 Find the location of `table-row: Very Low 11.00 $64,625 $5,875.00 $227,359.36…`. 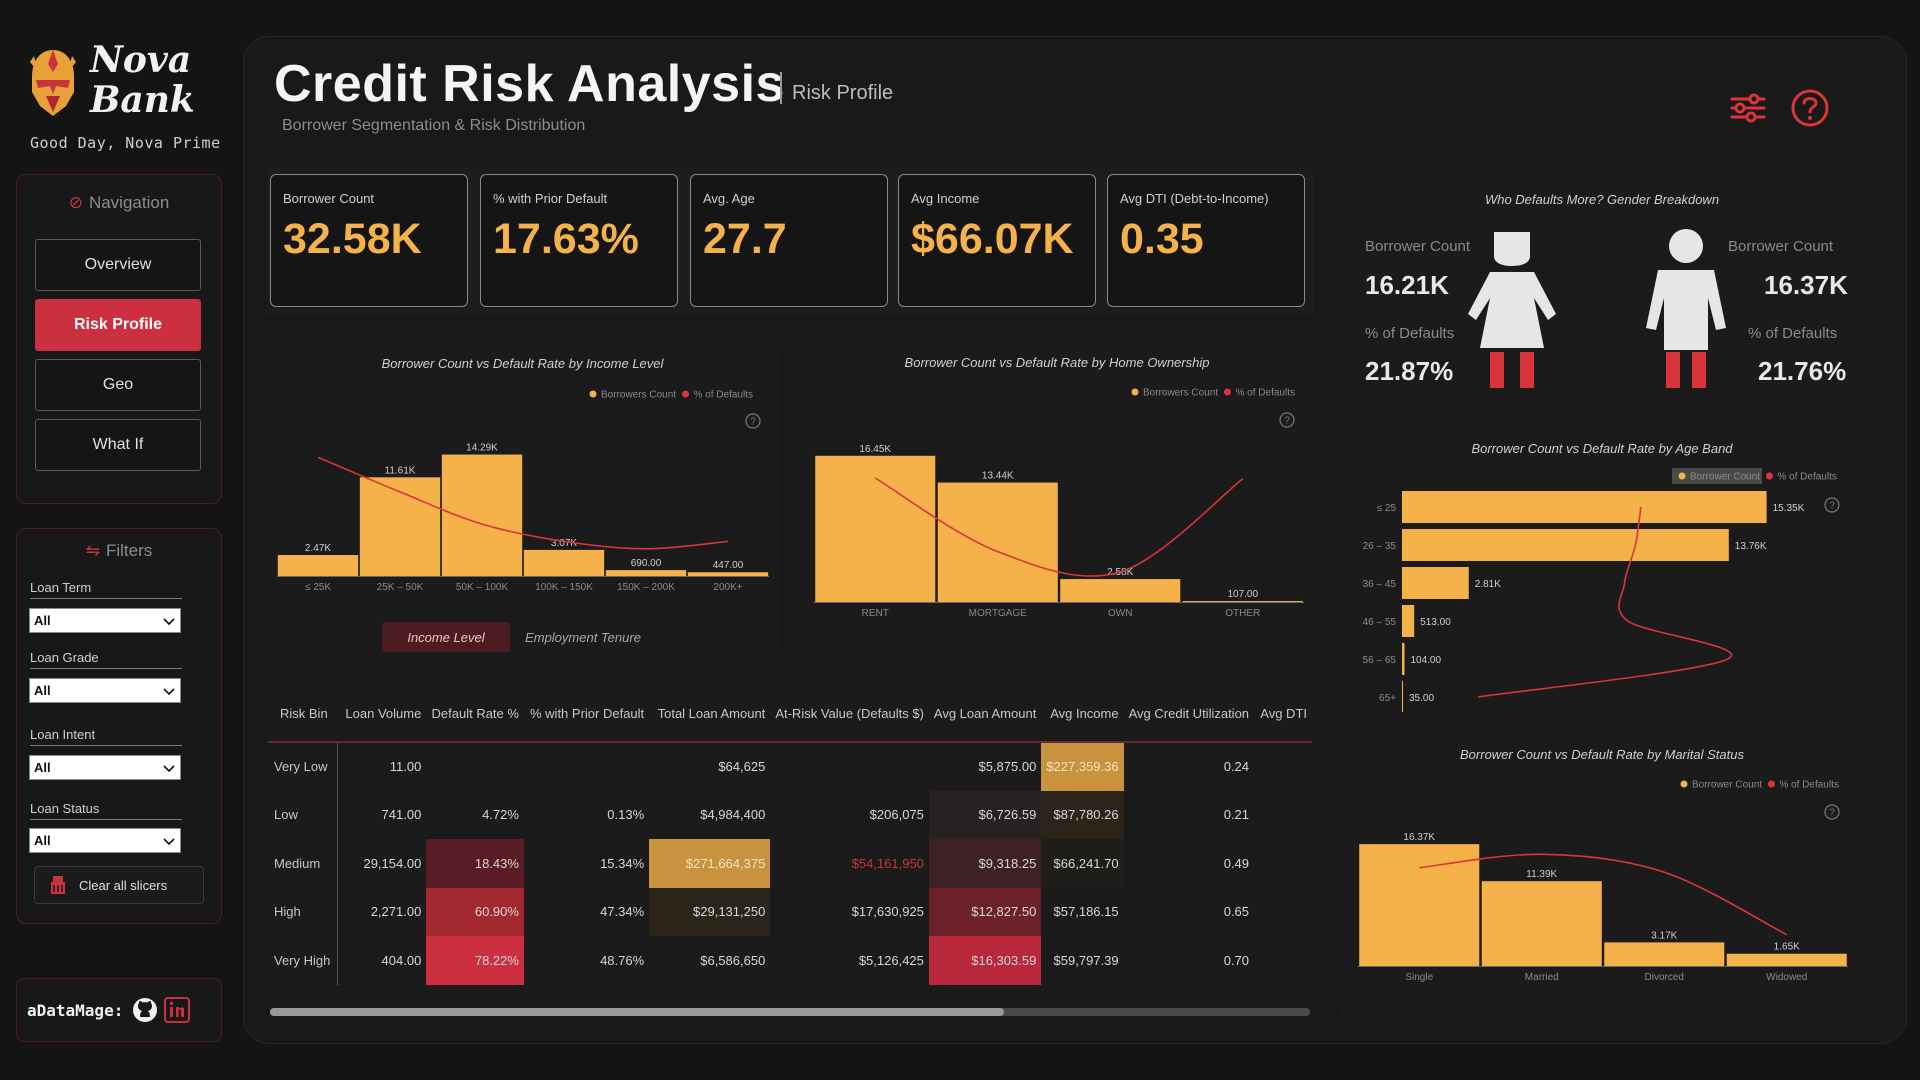

table-row: Very Low 11.00 $64,625 $5,875.00 $227,359.36… is located at coordinates (790, 766).